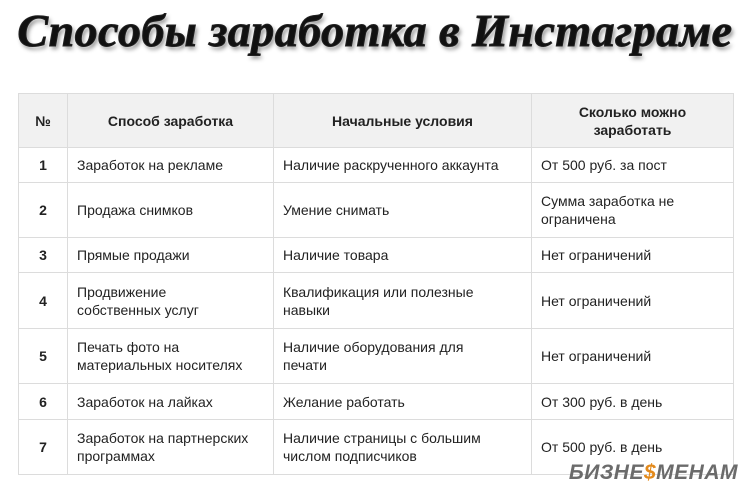 The height and width of the screenshot is (491, 750). I want to click on table-cell: От 500 руб. в день, so click(632, 447).